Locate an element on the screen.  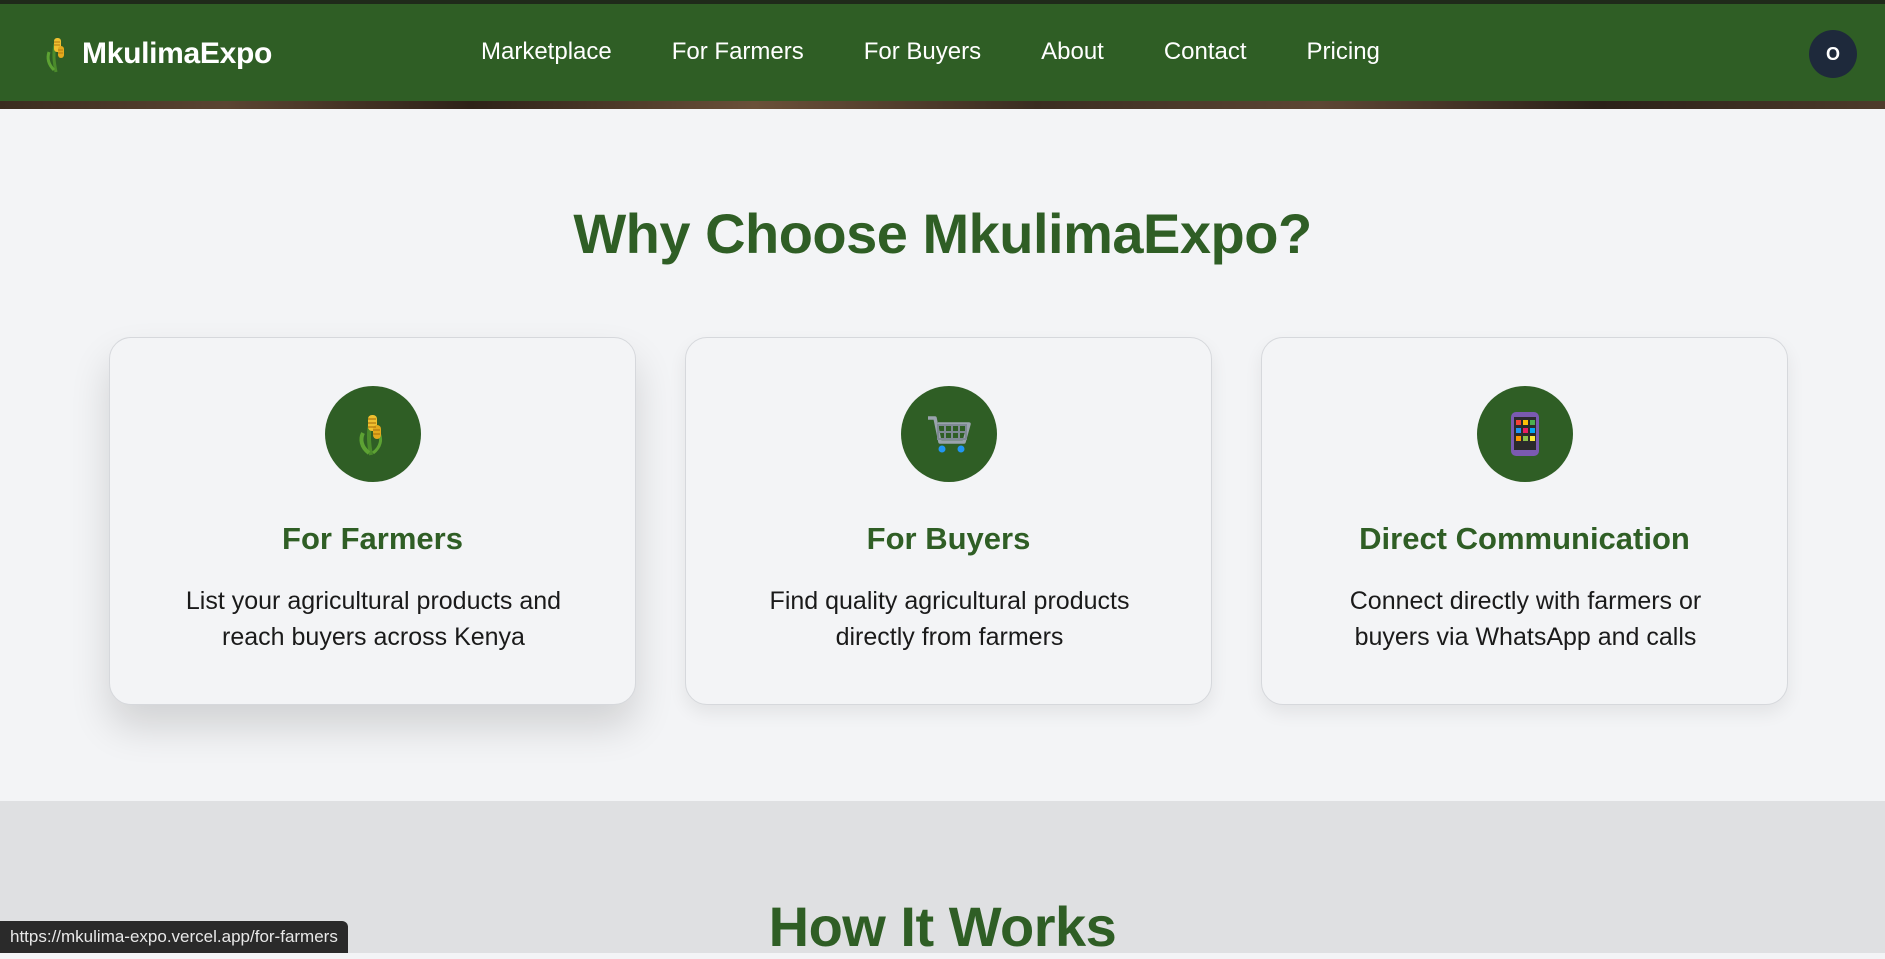
nav-link-for-farmers: For Farmers is located at coordinates (737, 51).